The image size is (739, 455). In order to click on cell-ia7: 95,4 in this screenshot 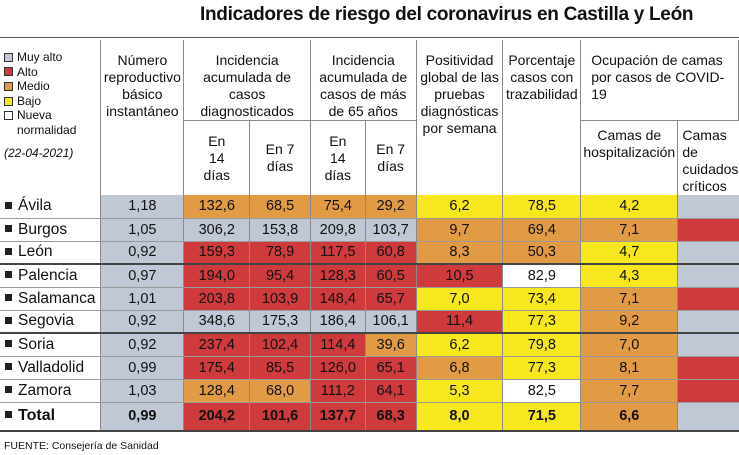, I will do `click(280, 276)`.